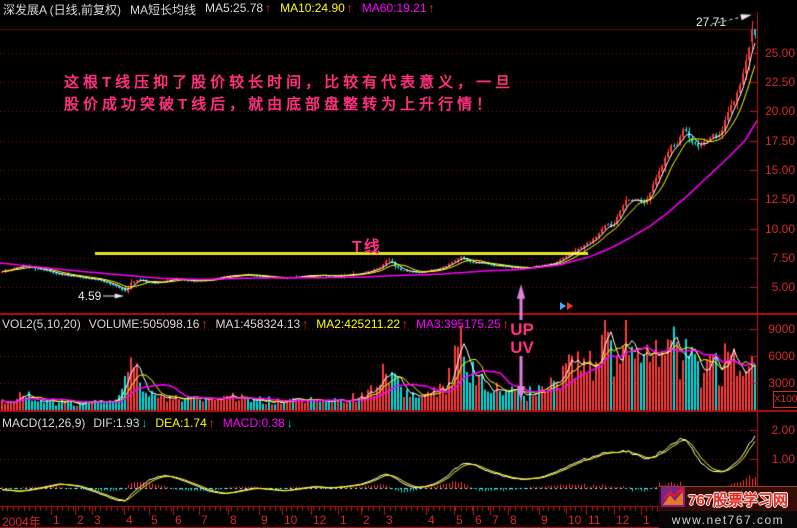 This screenshot has height=528, width=797. What do you see at coordinates (90, 296) in the screenshot?
I see `low-price-label: 4.59` at bounding box center [90, 296].